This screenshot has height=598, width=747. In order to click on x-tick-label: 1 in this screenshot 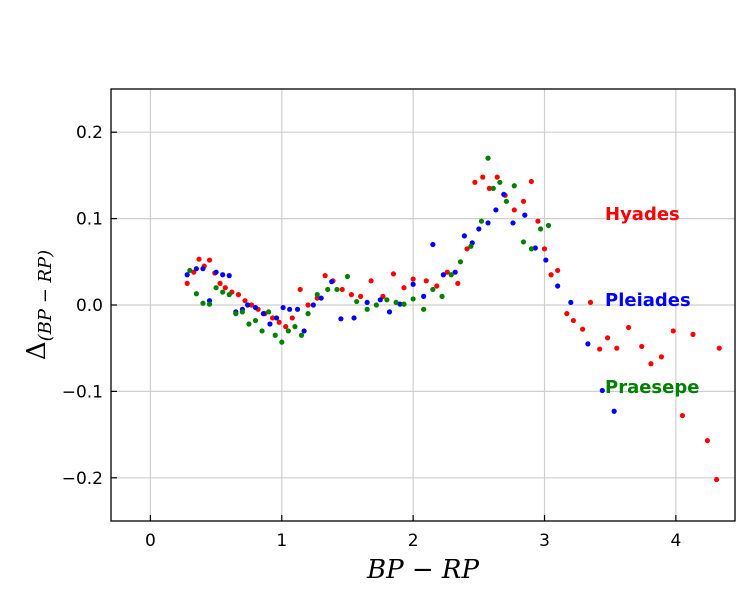, I will do `click(281, 541)`.